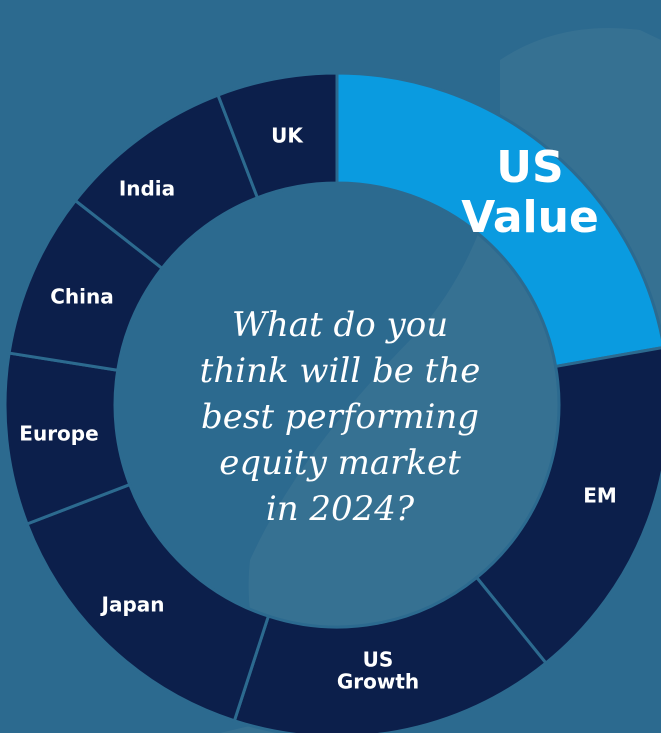 This screenshot has width=661, height=733. What do you see at coordinates (82, 297) in the screenshot?
I see `segment-label: China` at bounding box center [82, 297].